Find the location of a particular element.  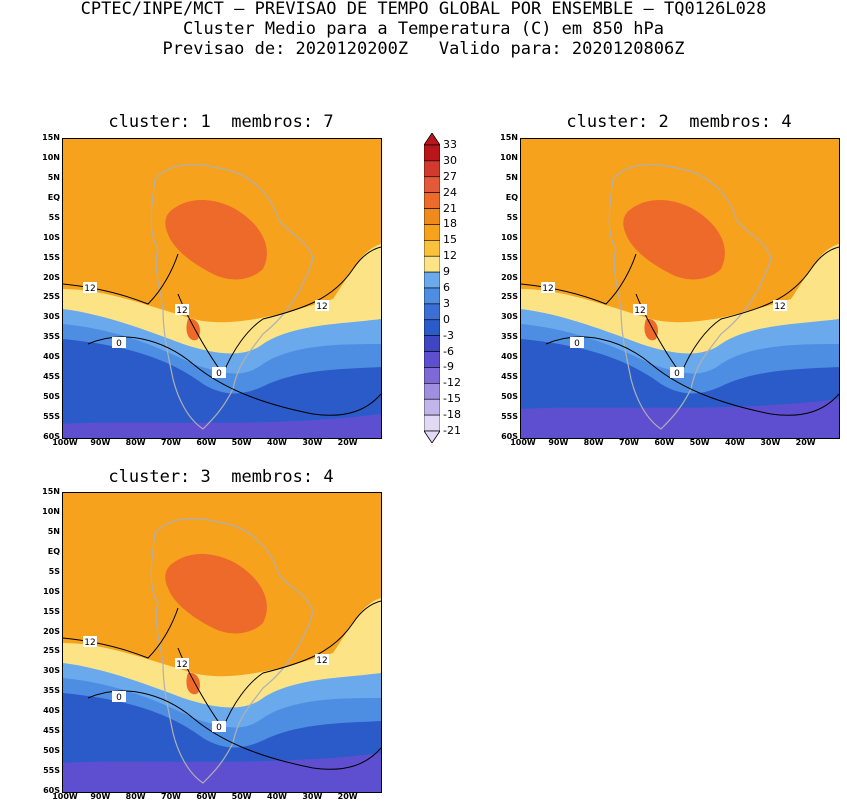

map2-lon-label: 50W is located at coordinates (699, 442).